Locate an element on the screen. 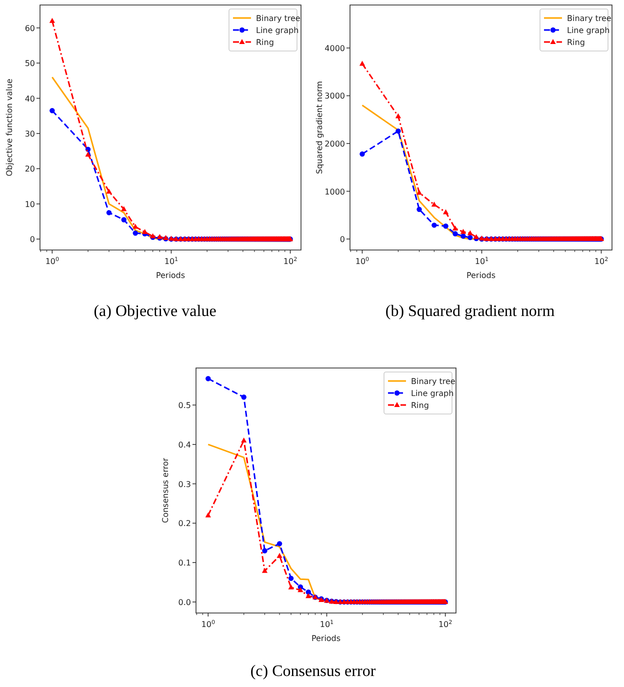 The height and width of the screenshot is (687, 624). text: (b) Squared gradient norm is located at coordinates (470, 311).